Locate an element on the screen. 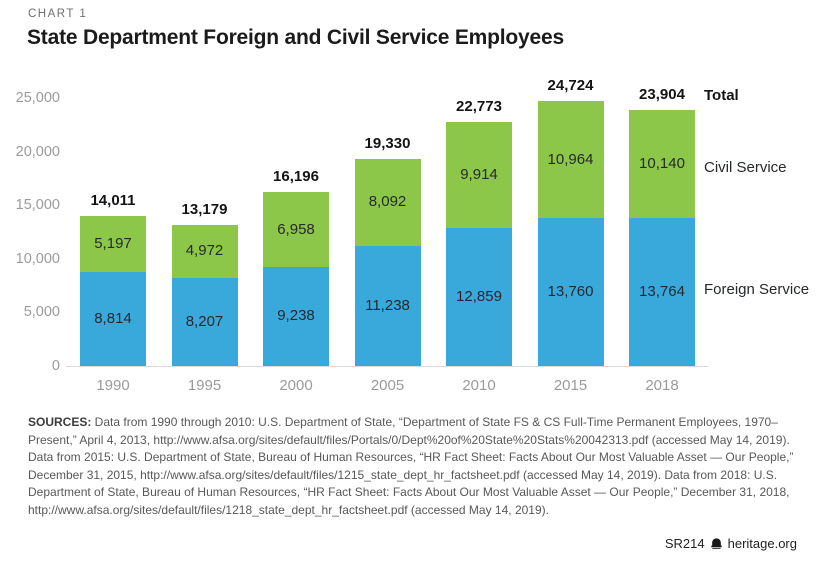 This screenshot has width=825, height=564. bar-value-label-foreign-service: 13,764 is located at coordinates (662, 292).